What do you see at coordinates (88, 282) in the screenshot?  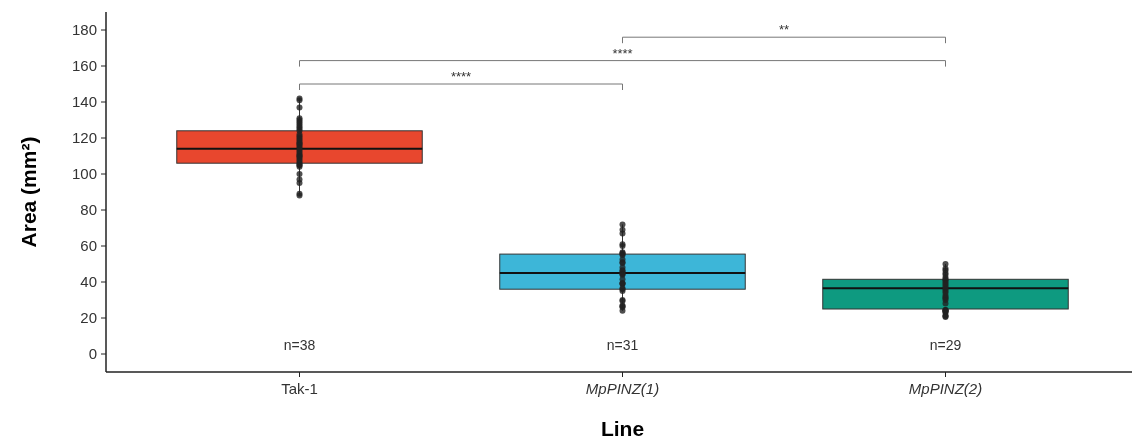 I see `y-tick-label: 40` at bounding box center [88, 282].